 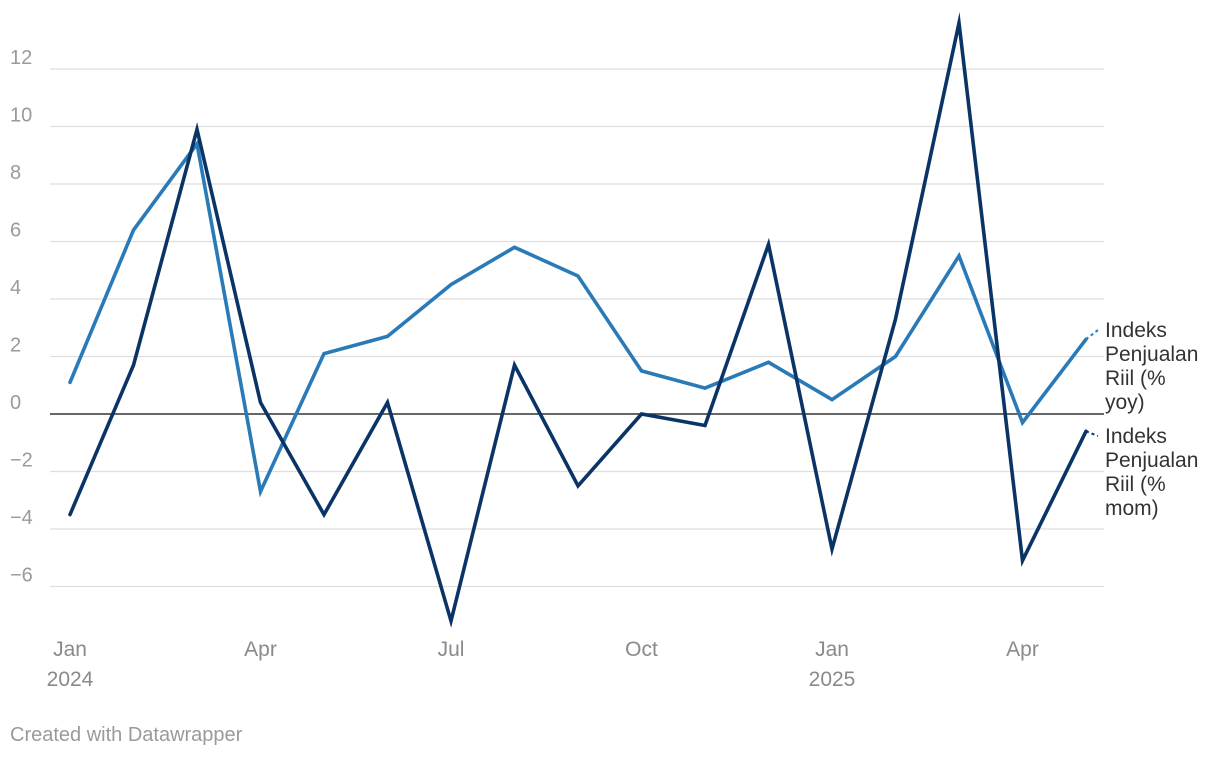 What do you see at coordinates (543, 664) in the screenshot?
I see `x-axis-tick-labels: Jan 2024 Apr Jul Oct Jan 2025 Apr` at bounding box center [543, 664].